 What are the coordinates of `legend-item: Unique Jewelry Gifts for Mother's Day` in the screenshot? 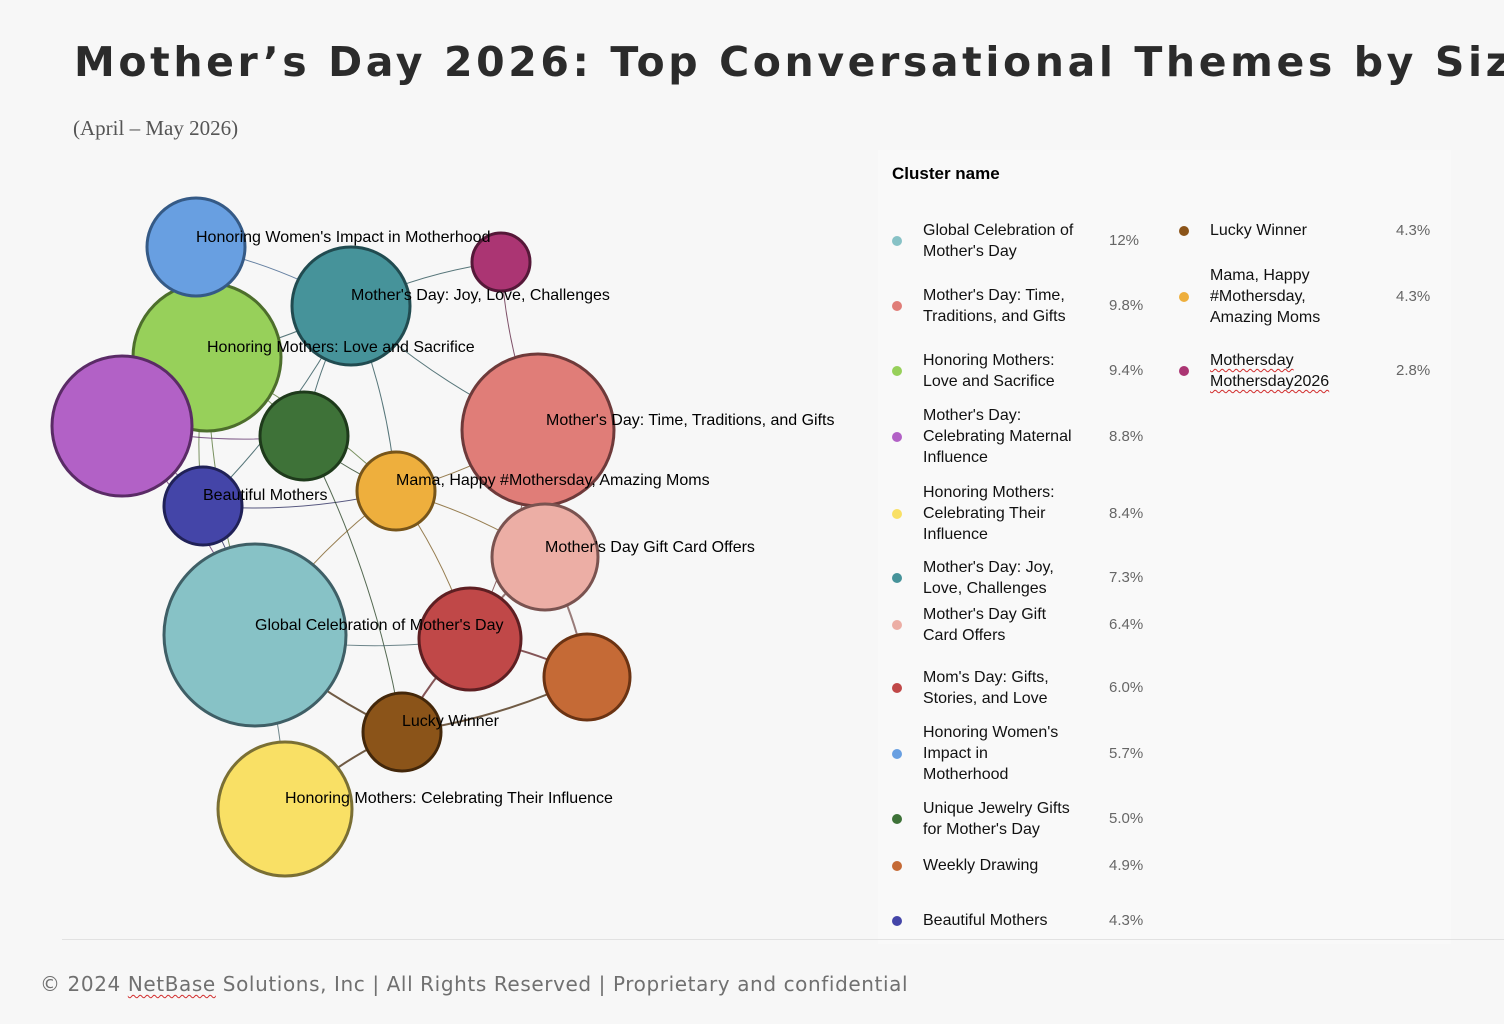 It's located at (981, 819).